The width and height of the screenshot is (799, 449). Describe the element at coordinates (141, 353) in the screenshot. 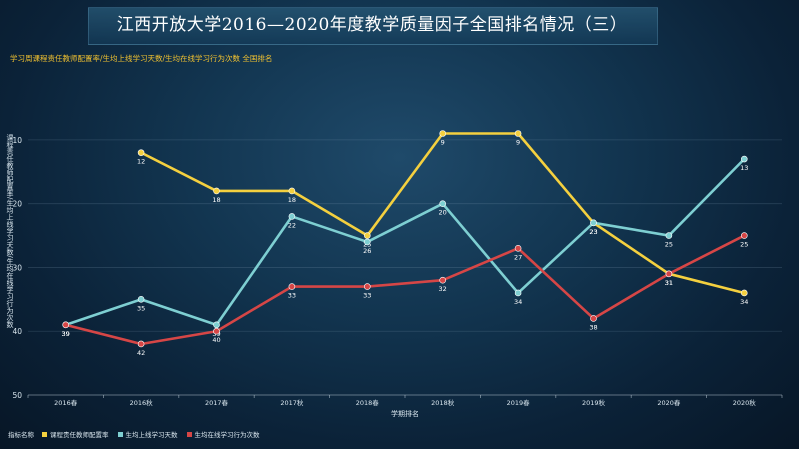

I see `data-label: 42` at that location.